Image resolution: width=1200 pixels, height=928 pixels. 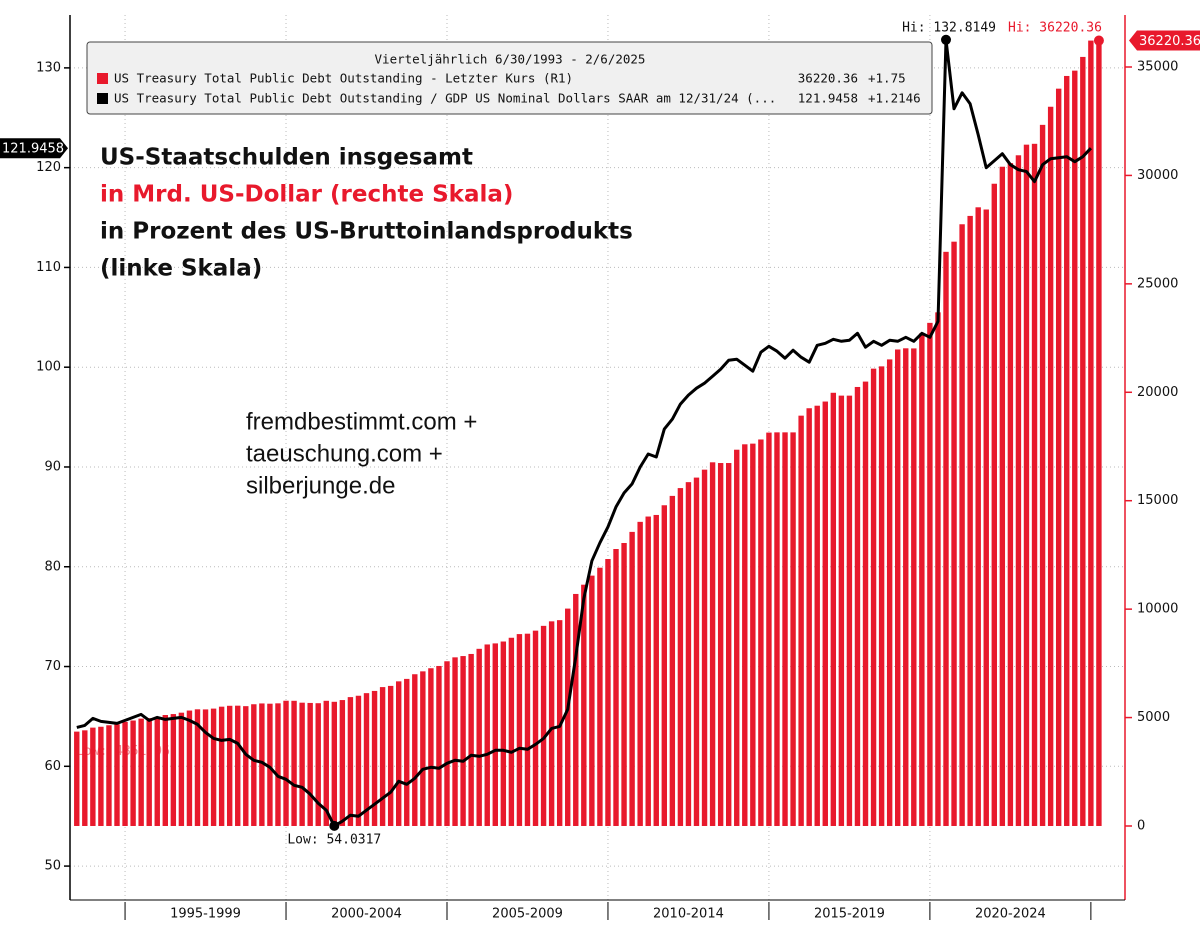 I want to click on watermark: taeuschung.com +, so click(x=344, y=453).